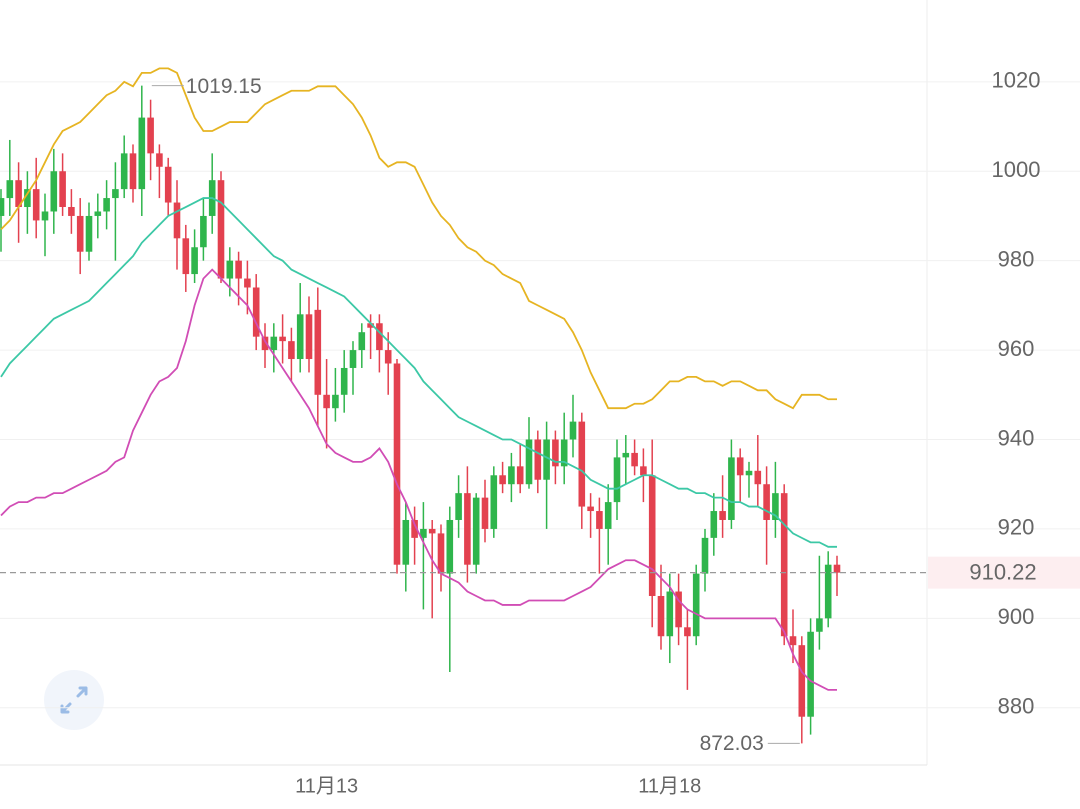 This screenshot has height=809, width=1080. I want to click on last-price-box, so click(1004, 572).